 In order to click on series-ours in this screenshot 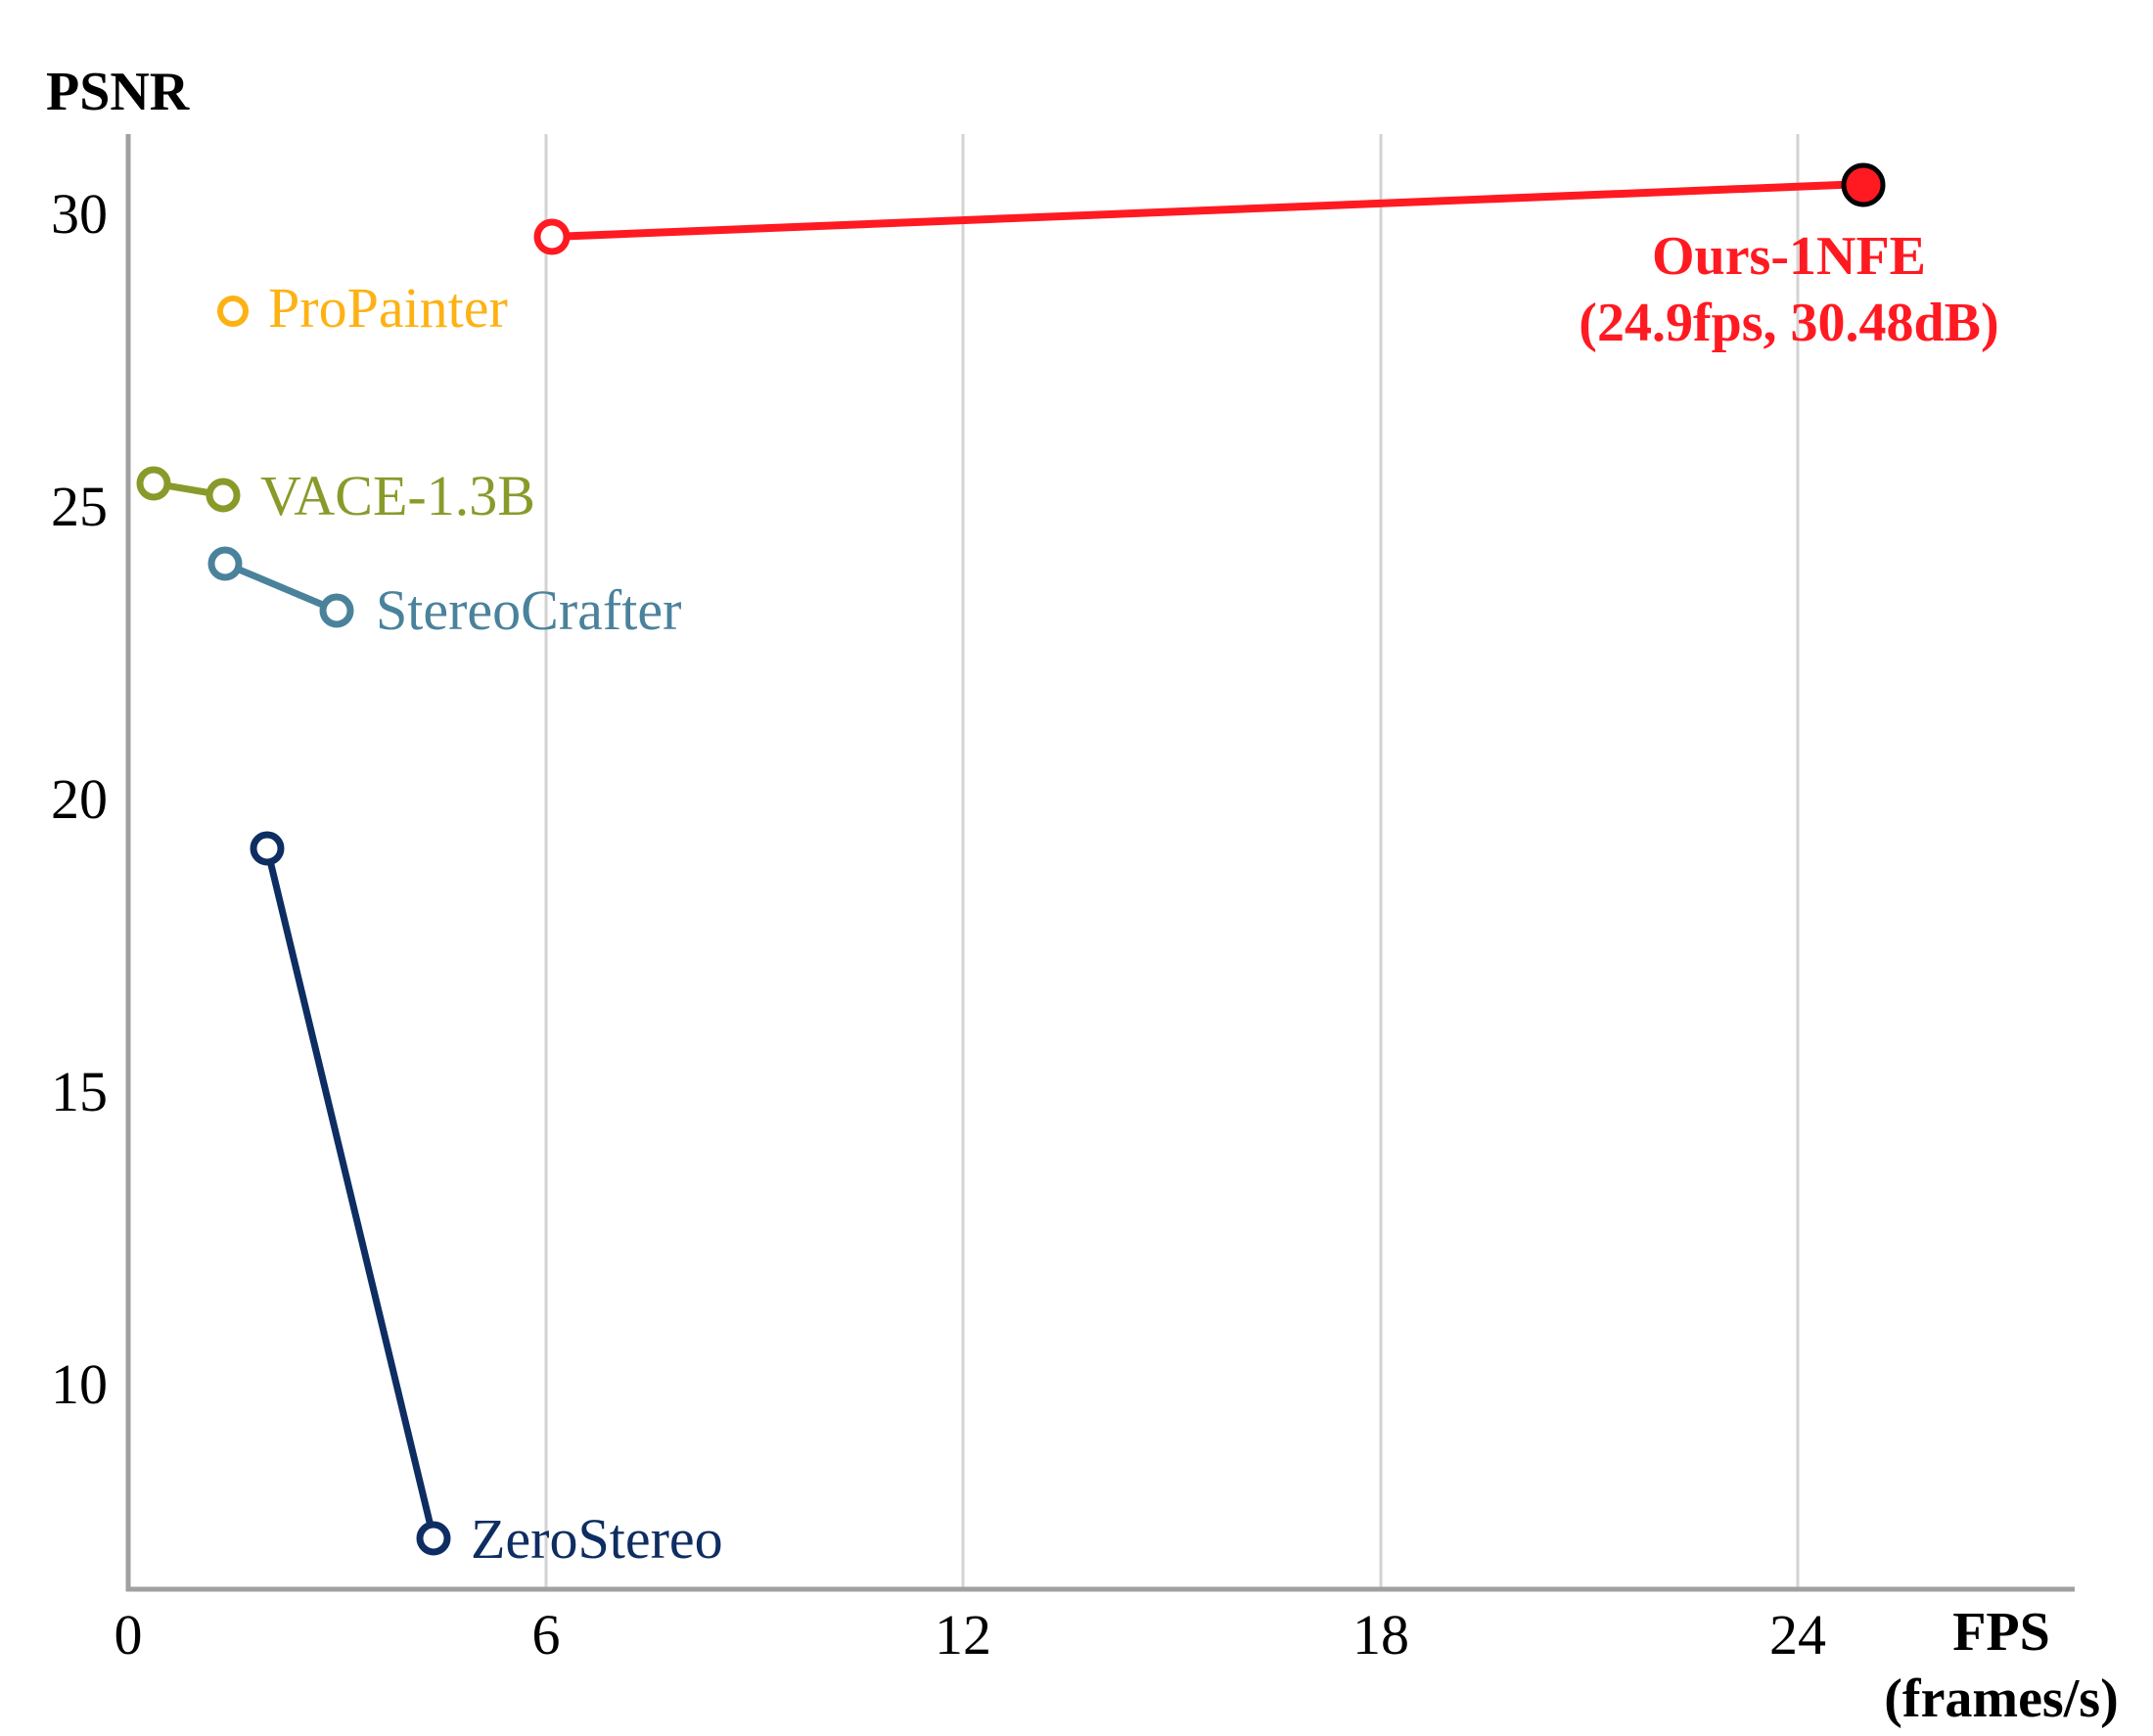, I will do `click(1209, 209)`.